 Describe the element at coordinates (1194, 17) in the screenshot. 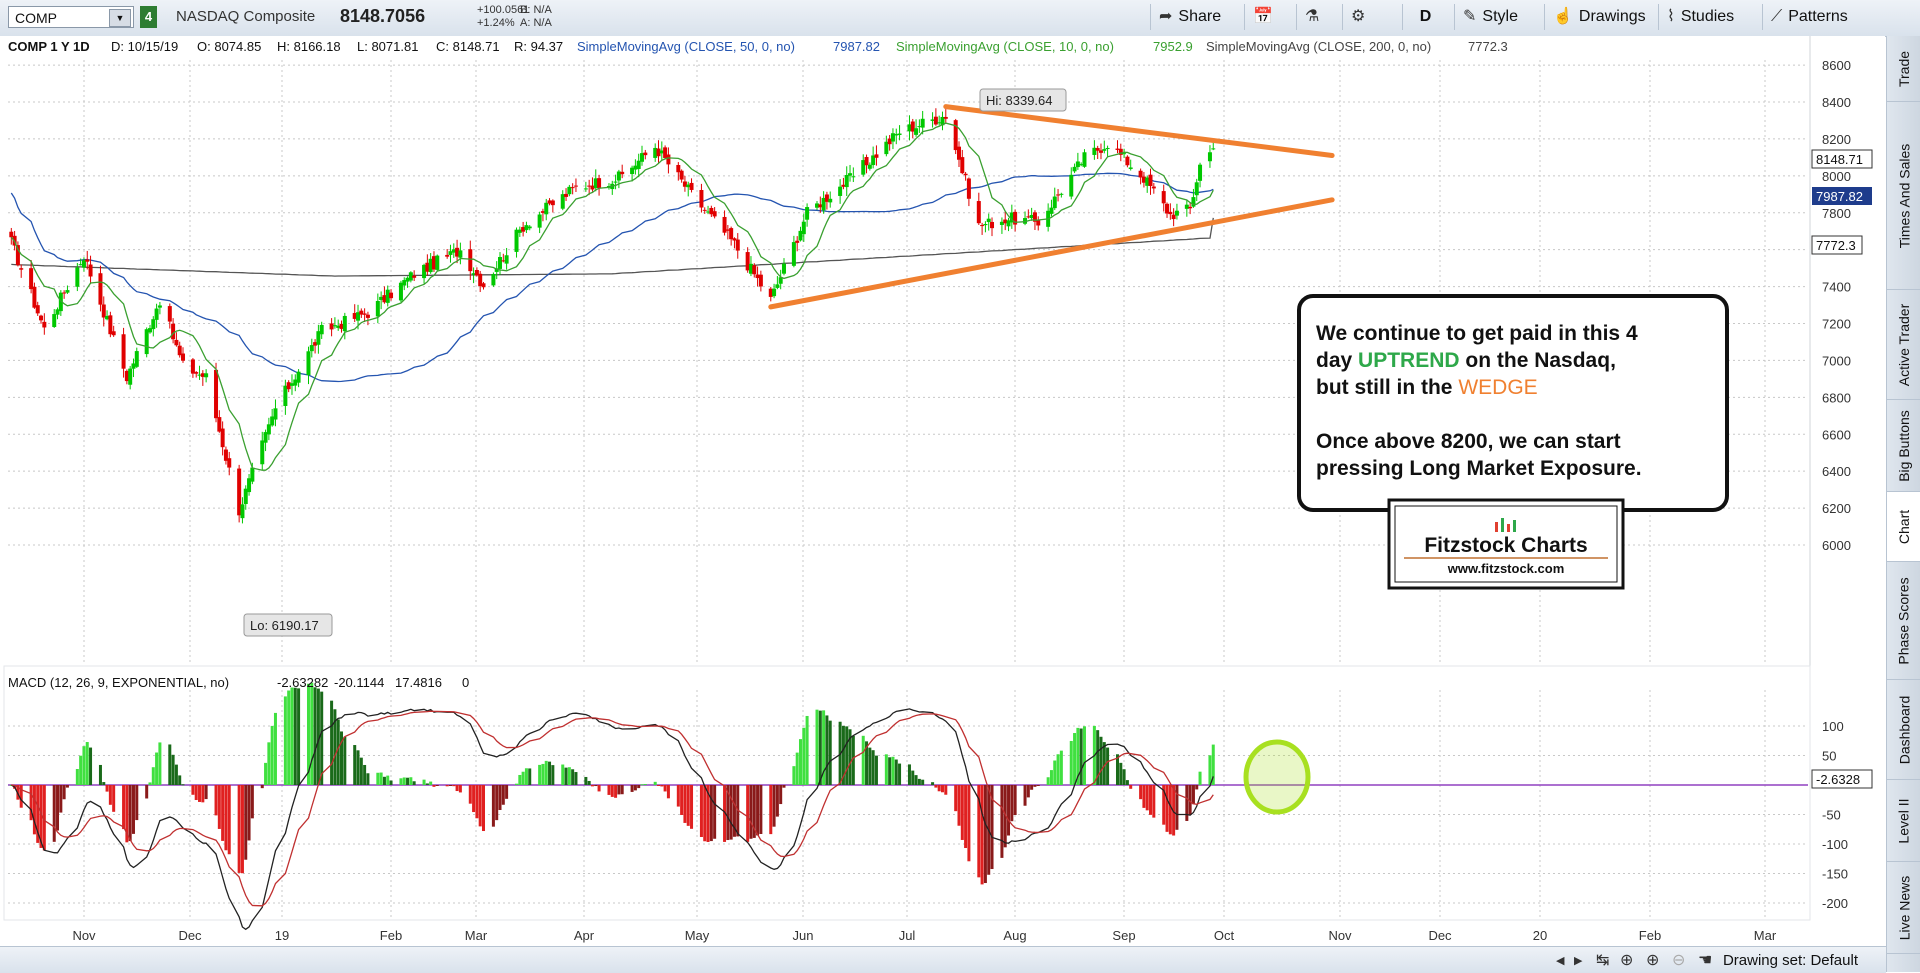

I see `share-button: ➦ Share` at that location.